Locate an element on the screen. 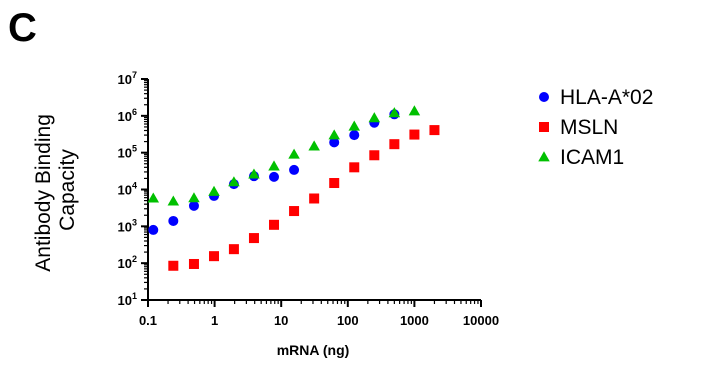 The height and width of the screenshot is (370, 702). x-tick-label: 0.1 is located at coordinates (148, 320).